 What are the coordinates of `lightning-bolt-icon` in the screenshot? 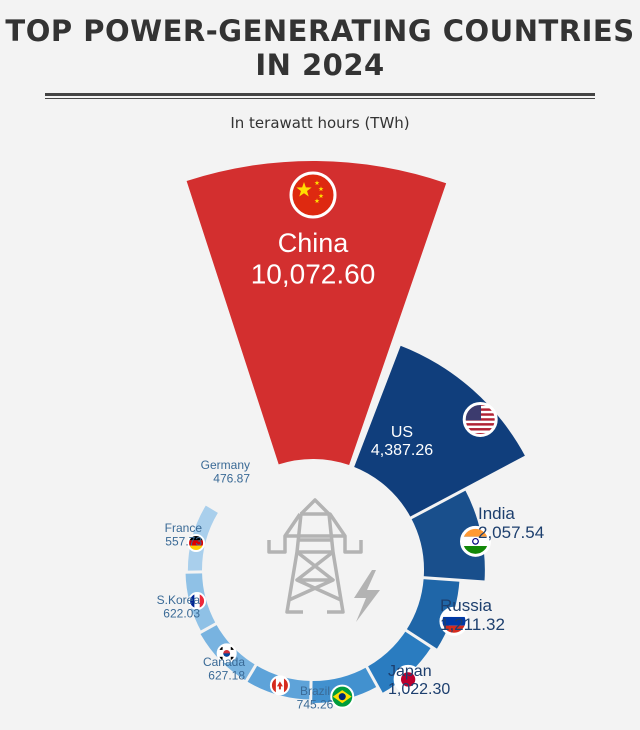 It's located at (367, 596).